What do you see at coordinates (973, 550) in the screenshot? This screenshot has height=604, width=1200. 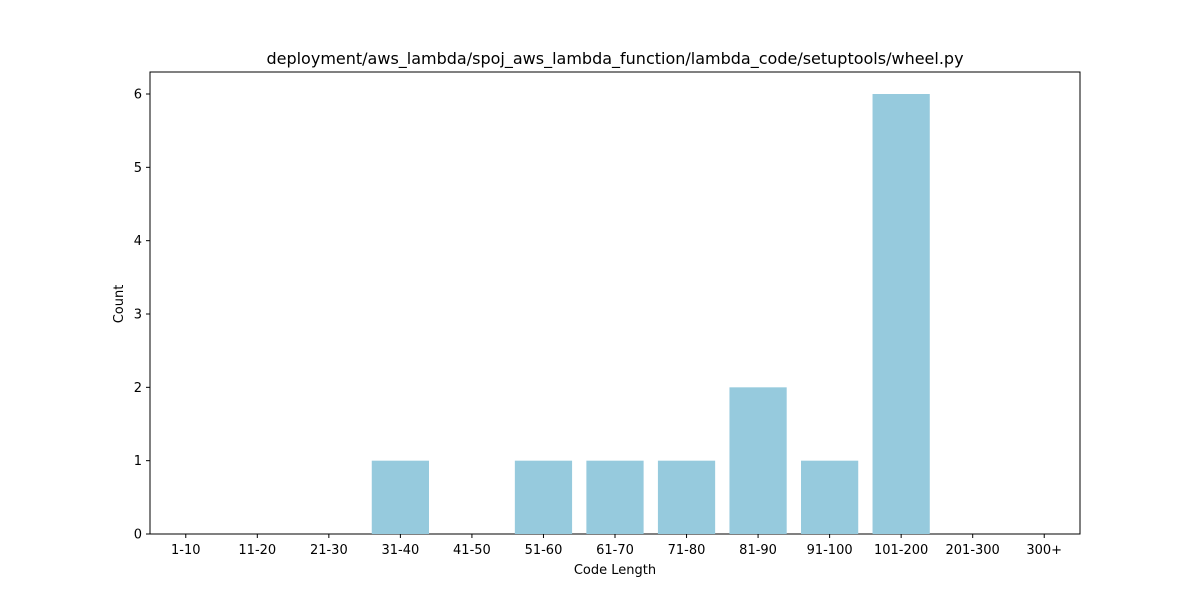 I see `x-tick-label: 201-300` at bounding box center [973, 550].